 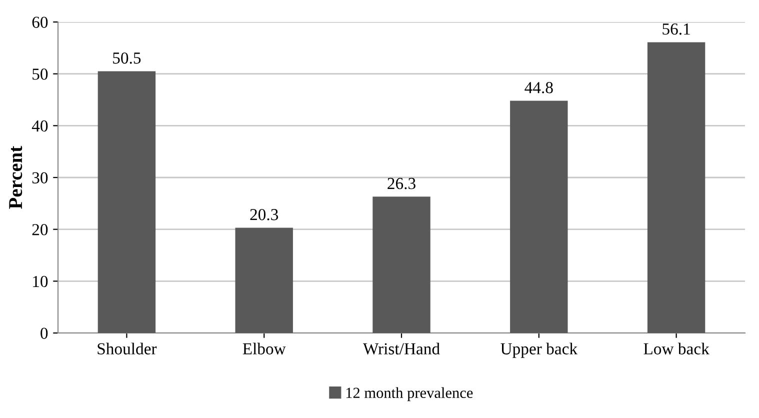 What do you see at coordinates (40, 22) in the screenshot?
I see `y-tick-label: 60` at bounding box center [40, 22].